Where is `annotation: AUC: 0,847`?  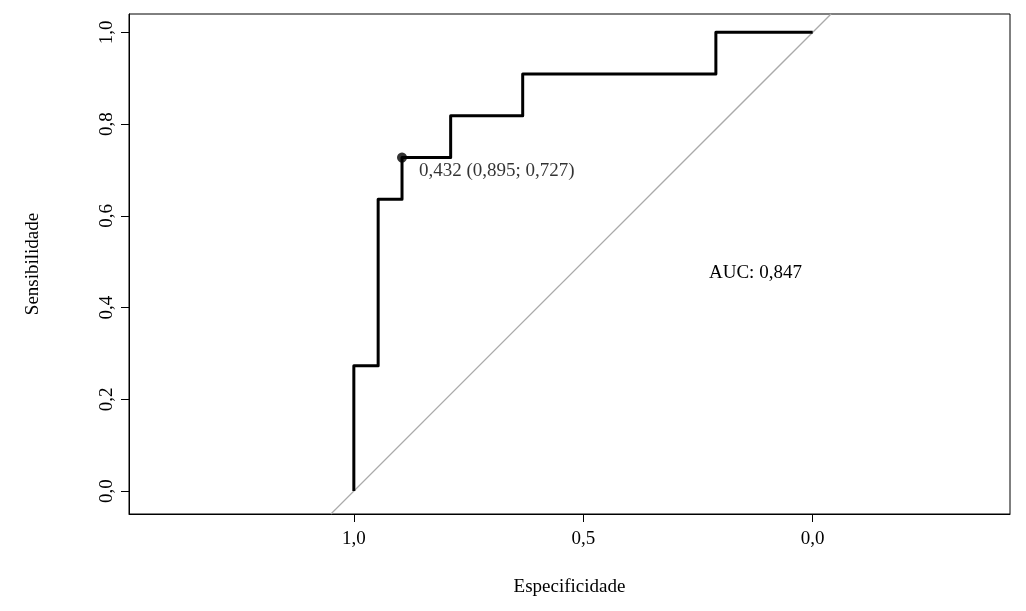 annotation: AUC: 0,847 is located at coordinates (755, 271).